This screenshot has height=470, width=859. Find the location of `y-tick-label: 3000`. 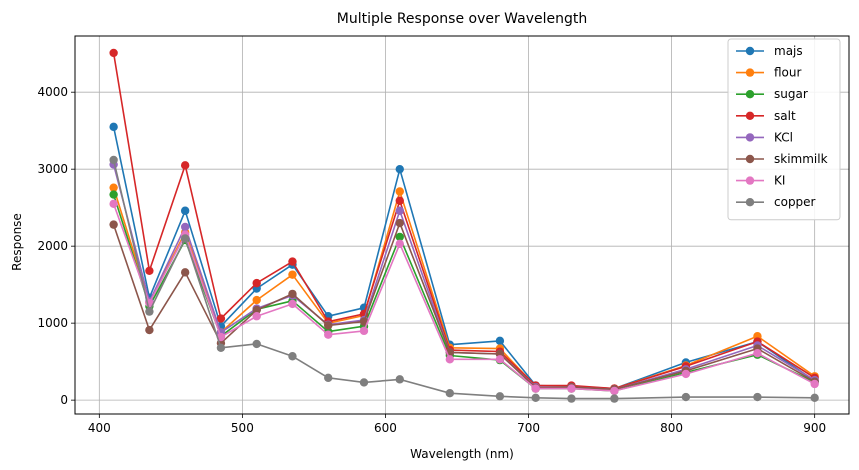

y-tick-label: 3000 is located at coordinates (52, 169).